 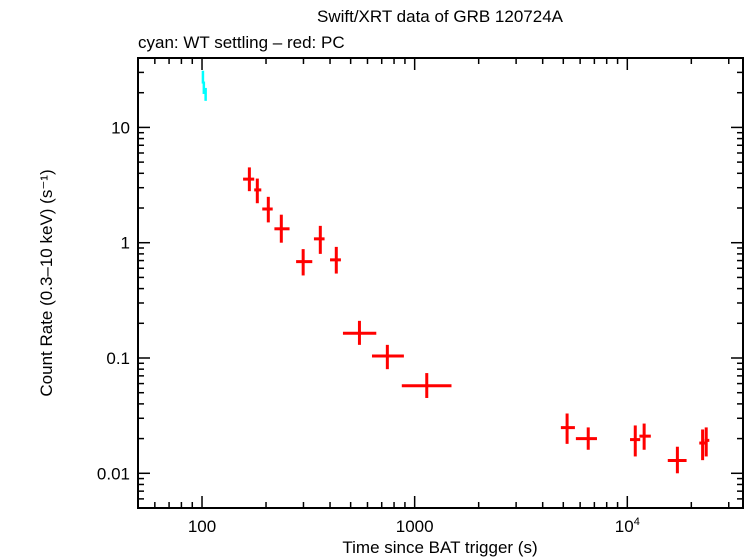 What do you see at coordinates (440, 16) in the screenshot?
I see `chart-title: Swift/XRT data of GRB 120724A` at bounding box center [440, 16].